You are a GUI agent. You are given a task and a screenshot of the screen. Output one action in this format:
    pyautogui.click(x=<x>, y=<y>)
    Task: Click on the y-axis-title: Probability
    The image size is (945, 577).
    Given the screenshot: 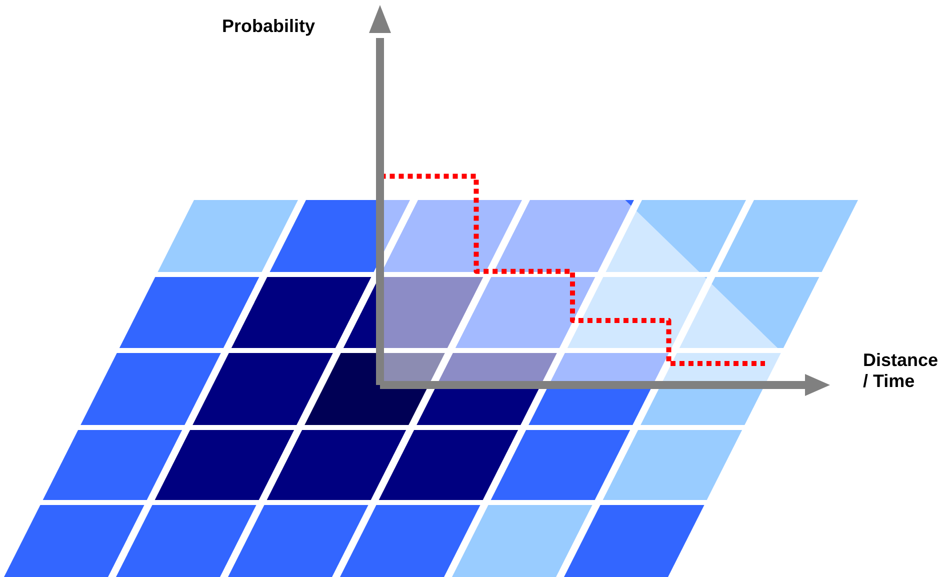 What is the action you would take?
    pyautogui.click(x=269, y=26)
    